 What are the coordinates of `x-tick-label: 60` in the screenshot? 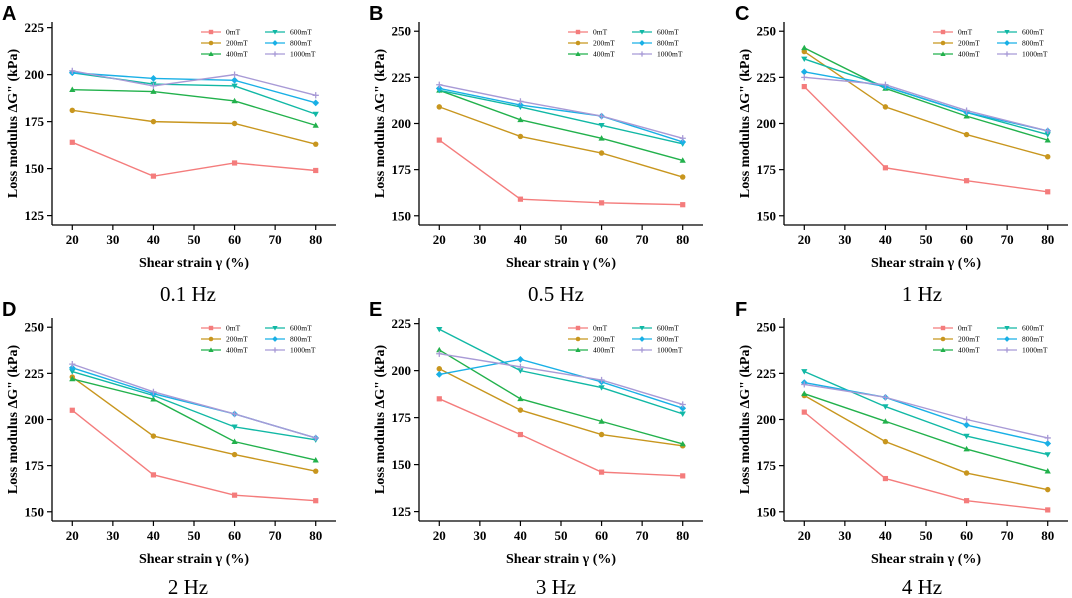 It's located at (234, 239).